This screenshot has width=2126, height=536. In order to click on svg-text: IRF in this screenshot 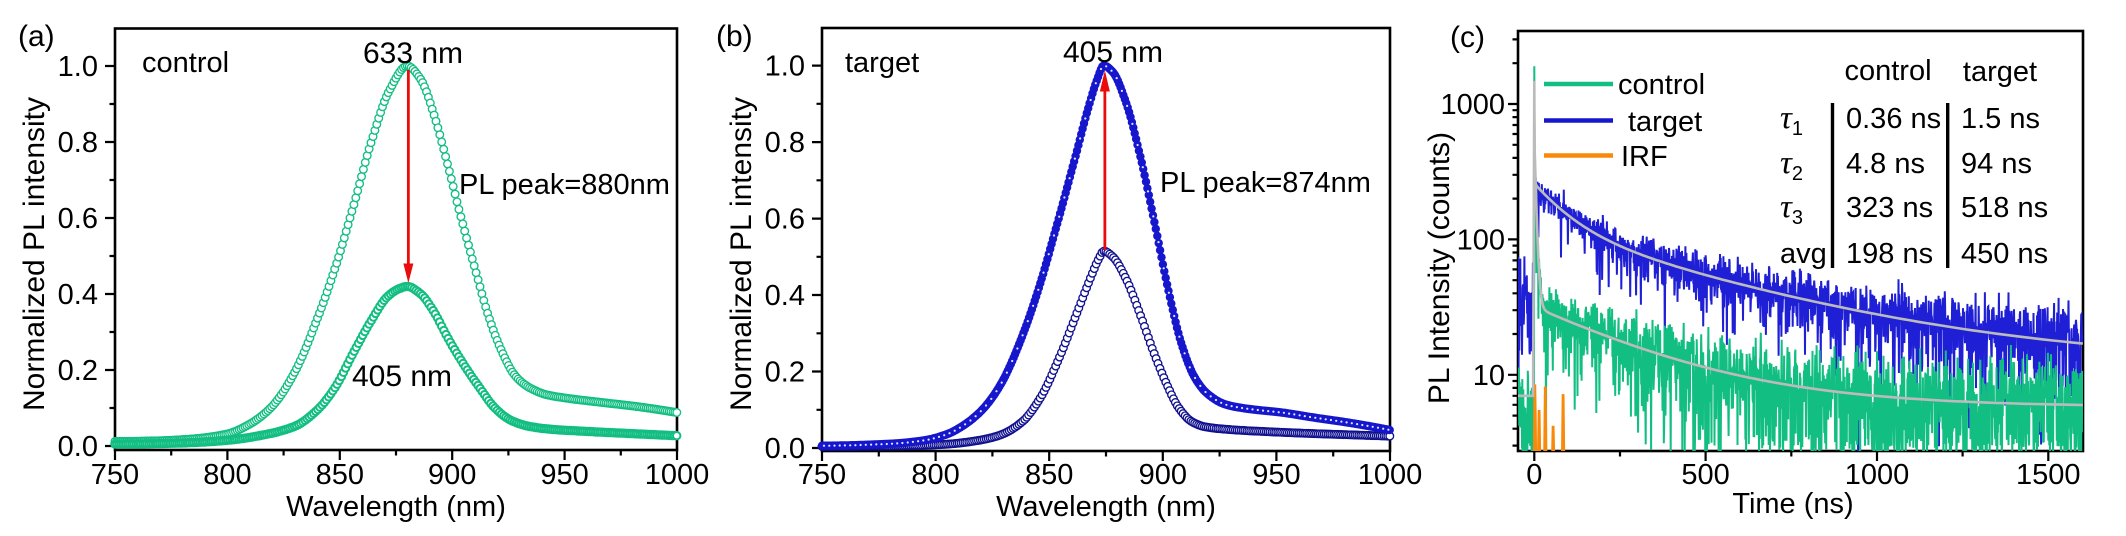, I will do `click(1644, 157)`.